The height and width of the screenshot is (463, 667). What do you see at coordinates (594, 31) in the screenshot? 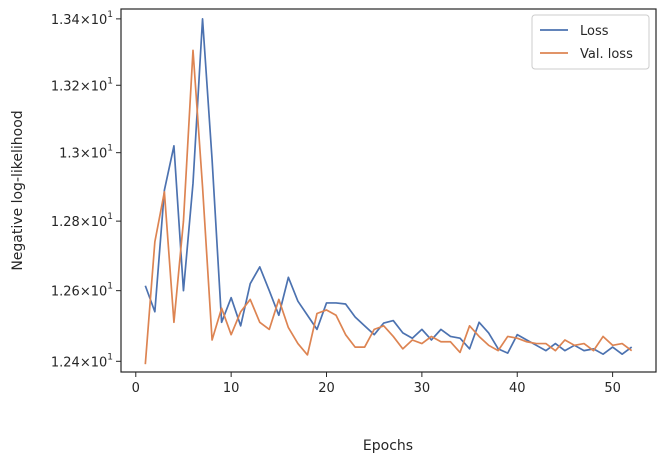
I see `legend-label-loss: Loss` at bounding box center [594, 31].